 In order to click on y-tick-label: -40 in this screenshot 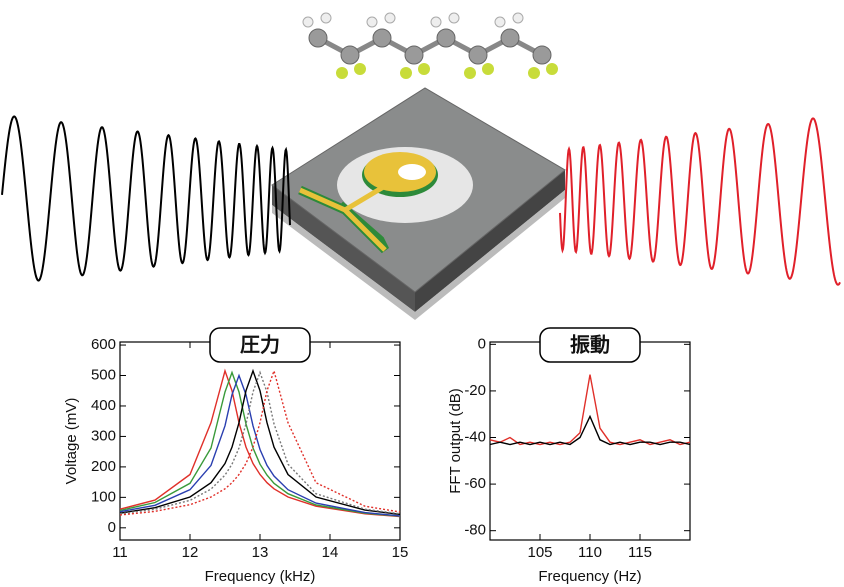, I will do `click(475, 436)`.